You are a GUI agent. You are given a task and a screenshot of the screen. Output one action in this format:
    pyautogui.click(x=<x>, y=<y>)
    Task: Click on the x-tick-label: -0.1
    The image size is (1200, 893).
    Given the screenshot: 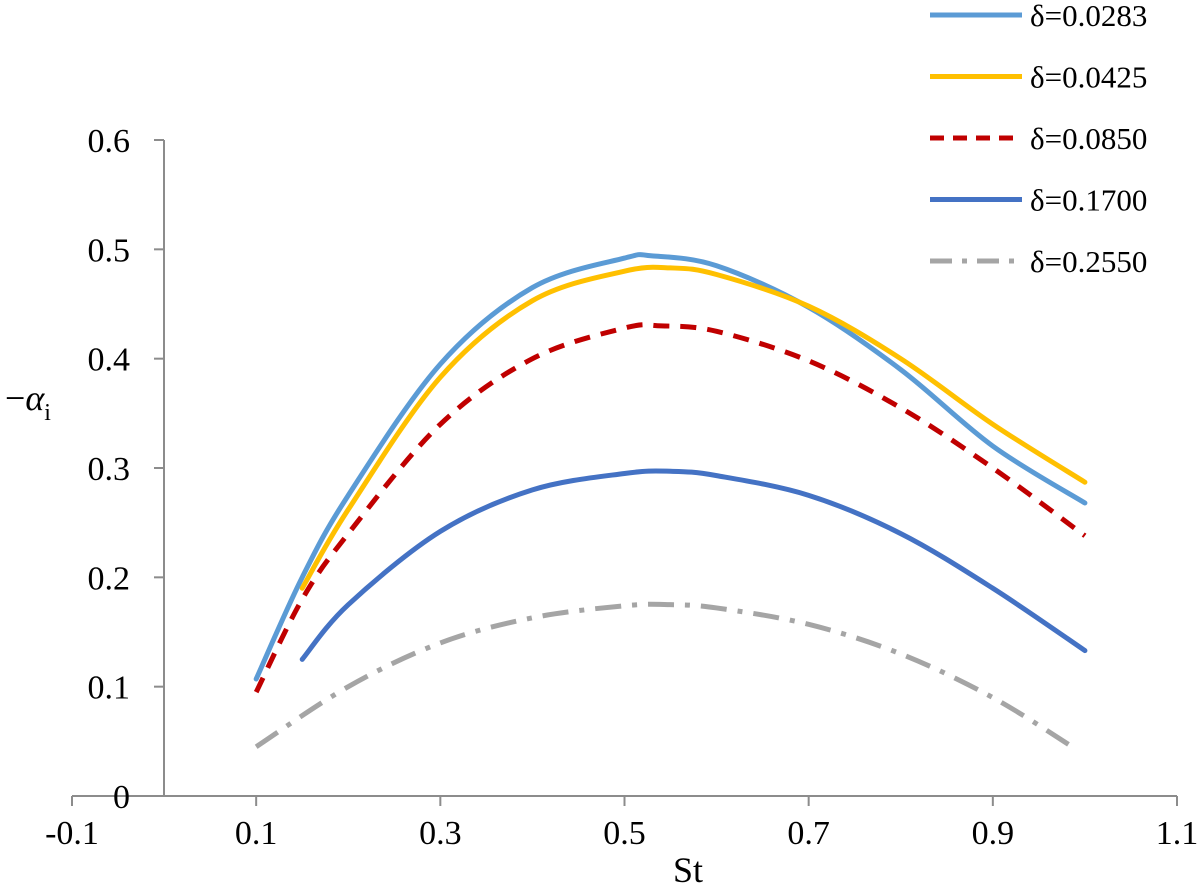 What is the action you would take?
    pyautogui.click(x=72, y=833)
    